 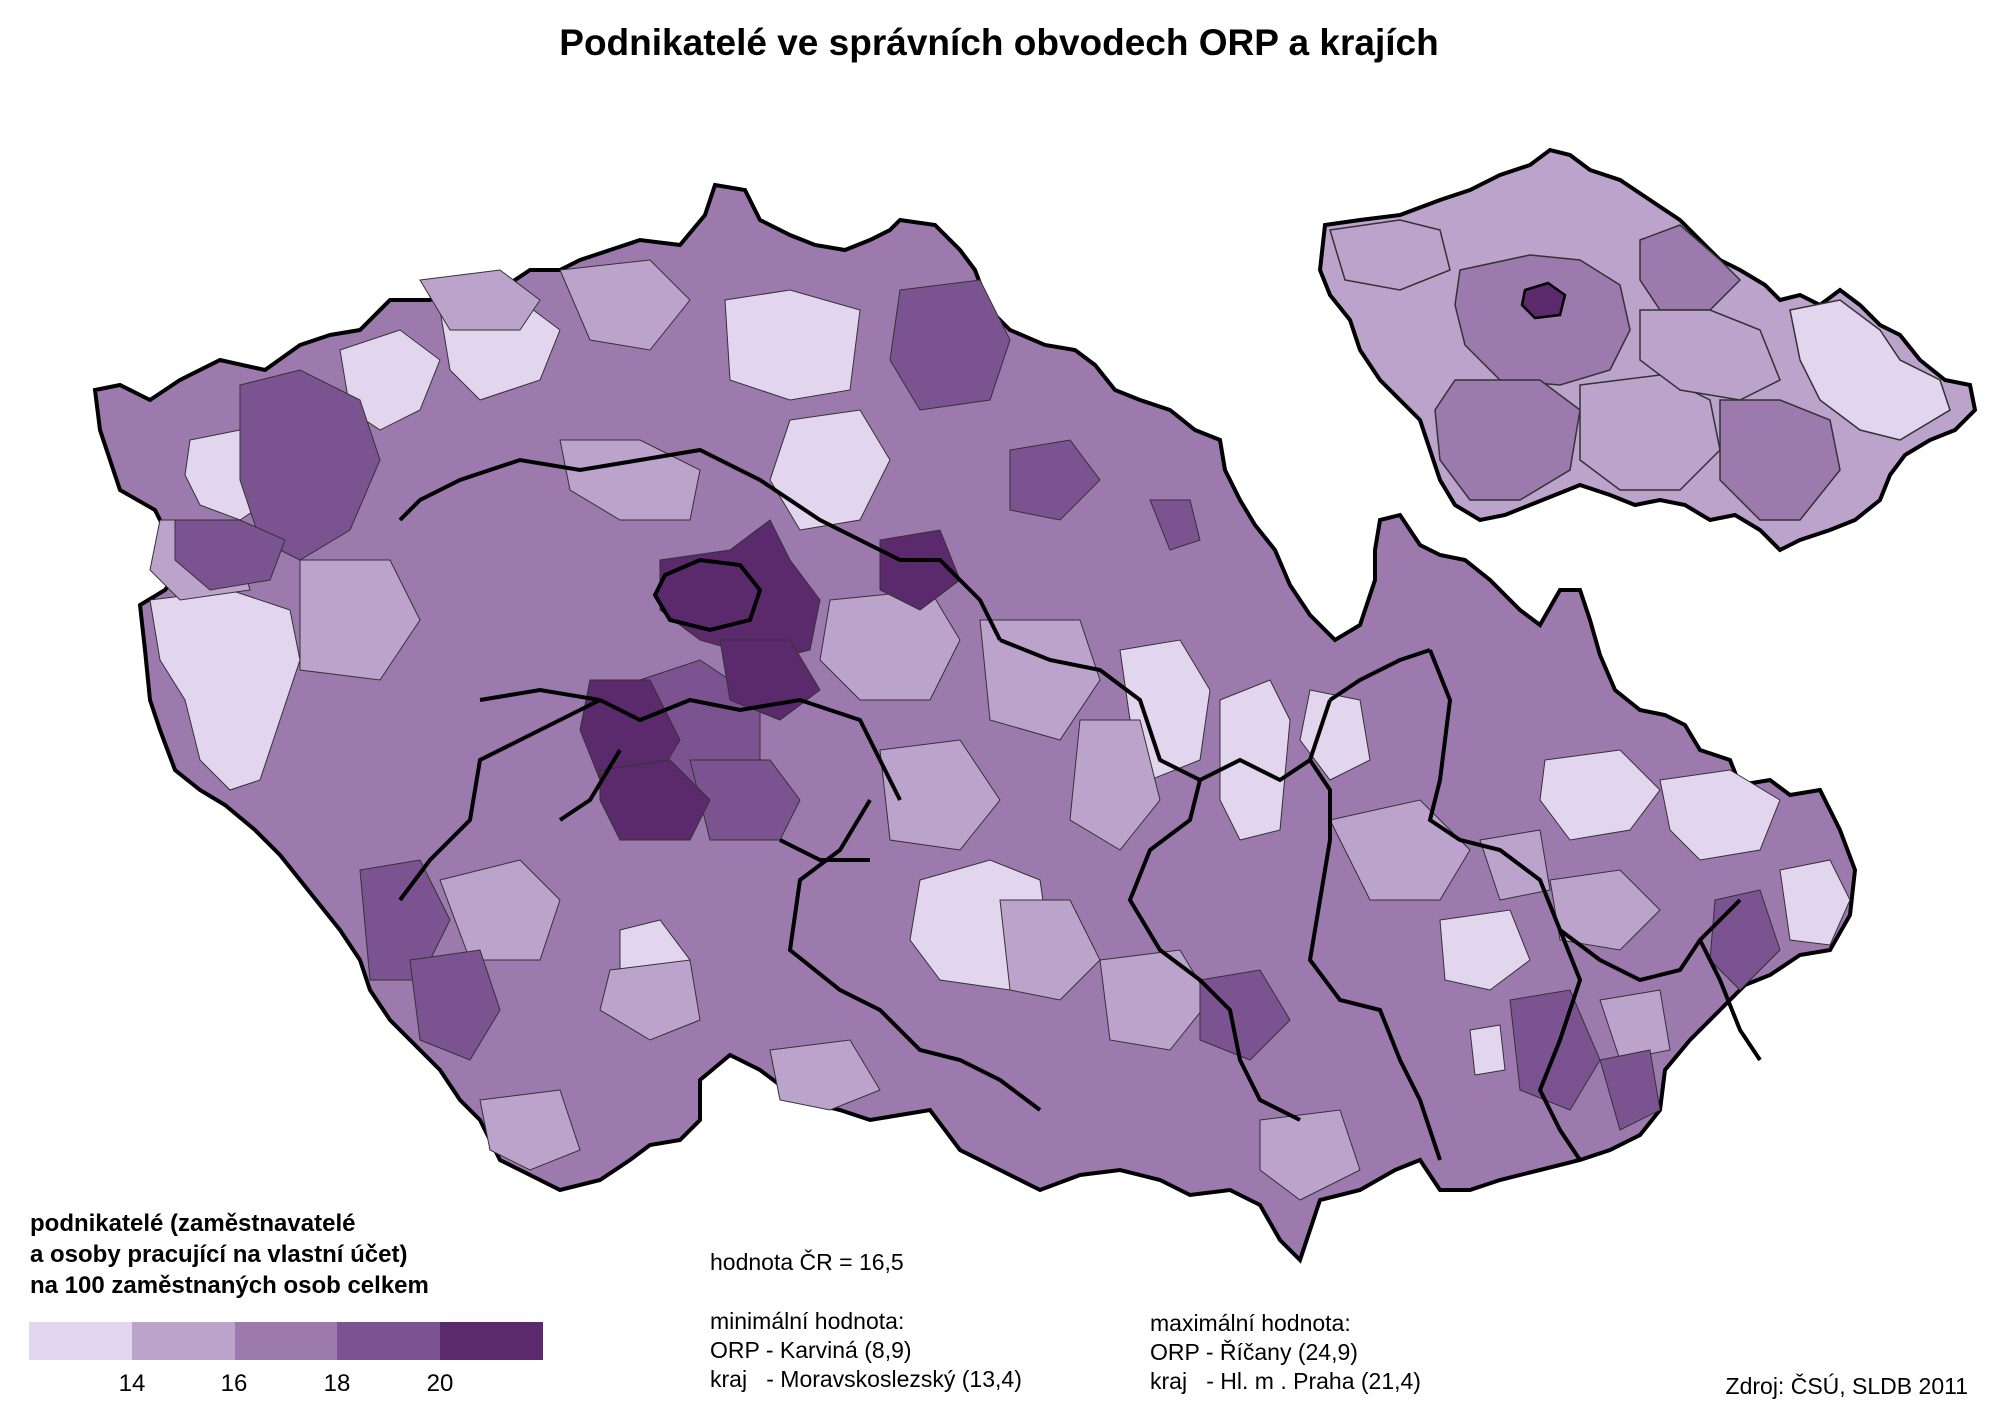 I want to click on maximum-kraj: kraj - Hl. m . Praha (21,4), so click(x=1285, y=1381).